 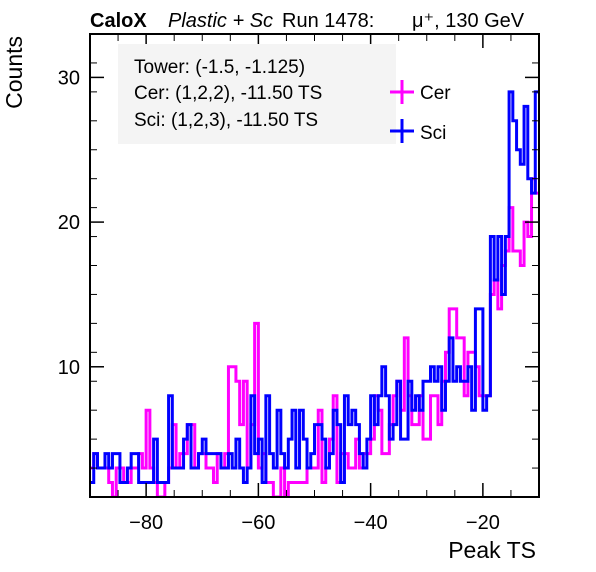 What do you see at coordinates (146, 523) in the screenshot?
I see `x-tick-label: −80` at bounding box center [146, 523].